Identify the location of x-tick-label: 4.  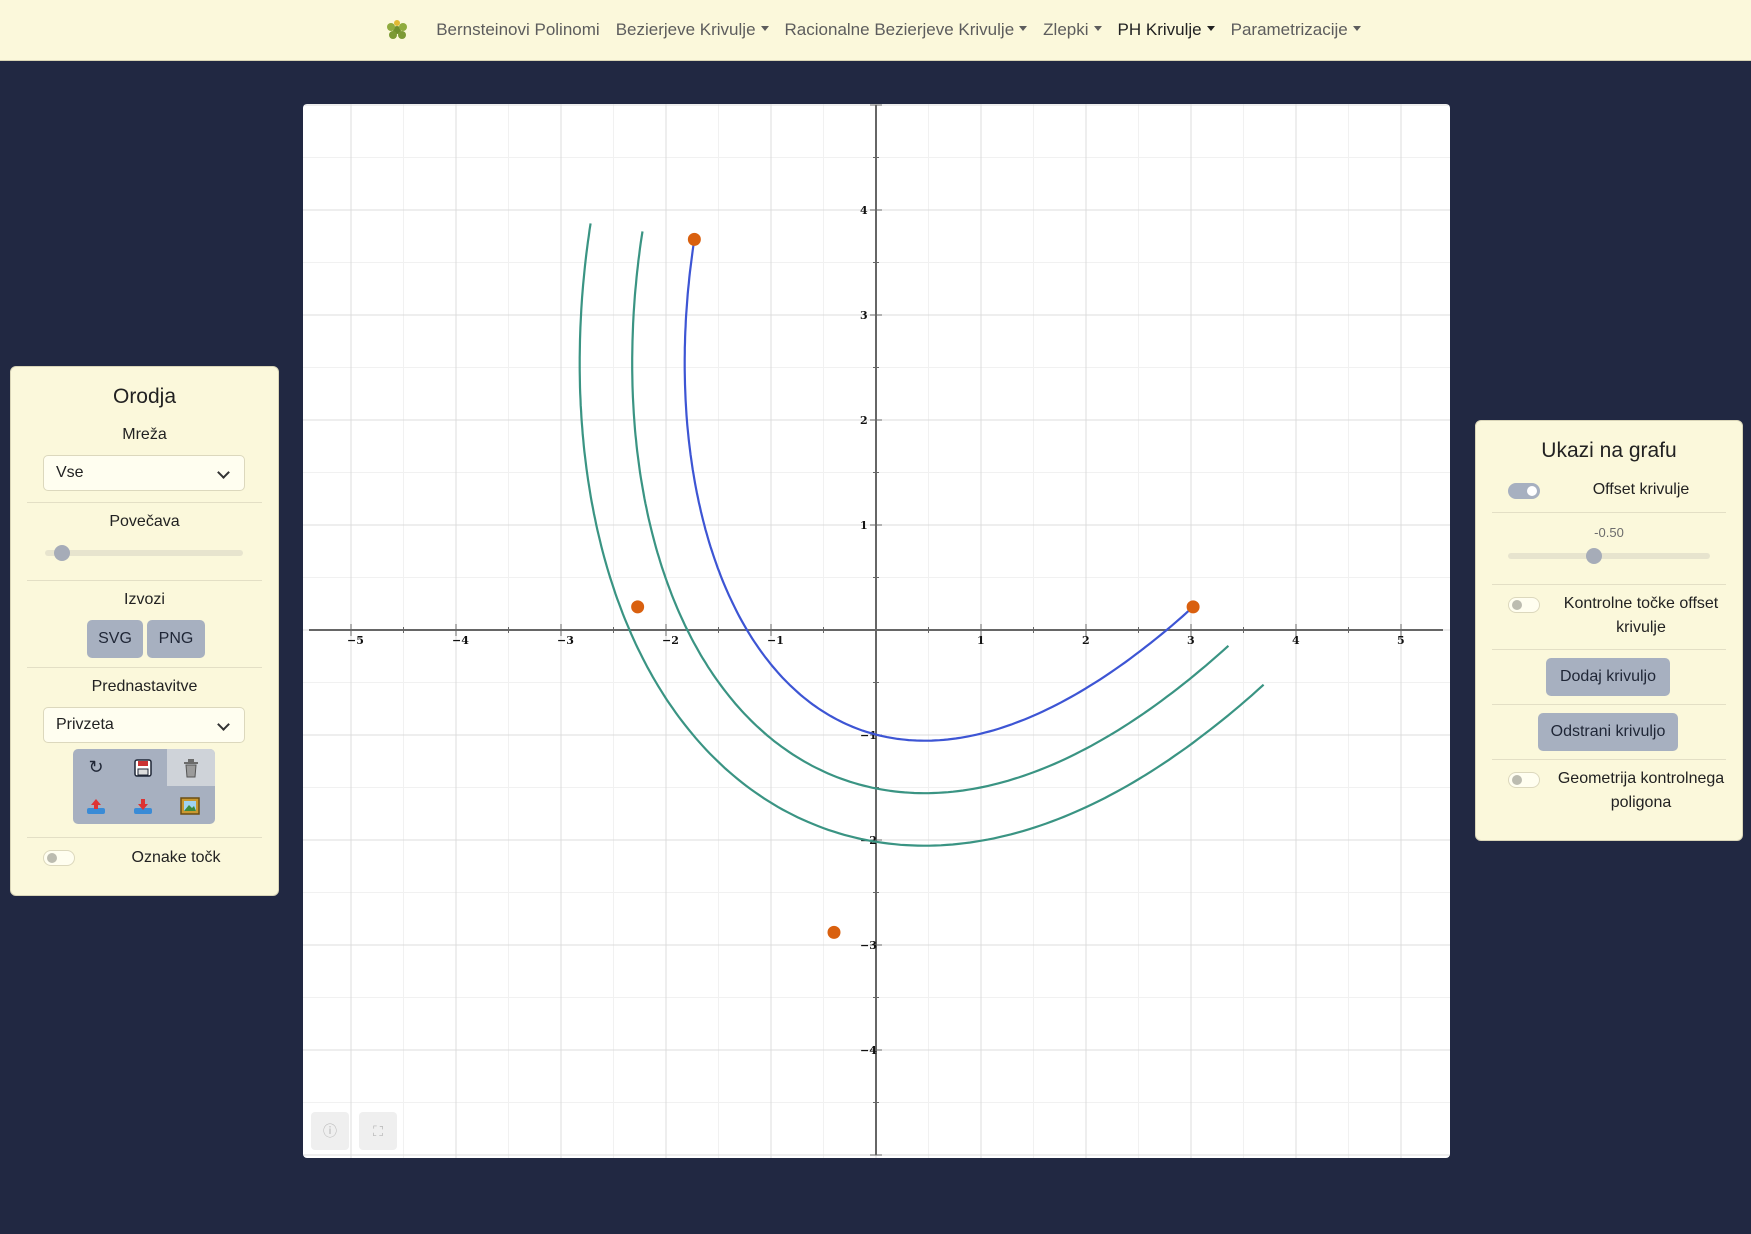
(1296, 640).